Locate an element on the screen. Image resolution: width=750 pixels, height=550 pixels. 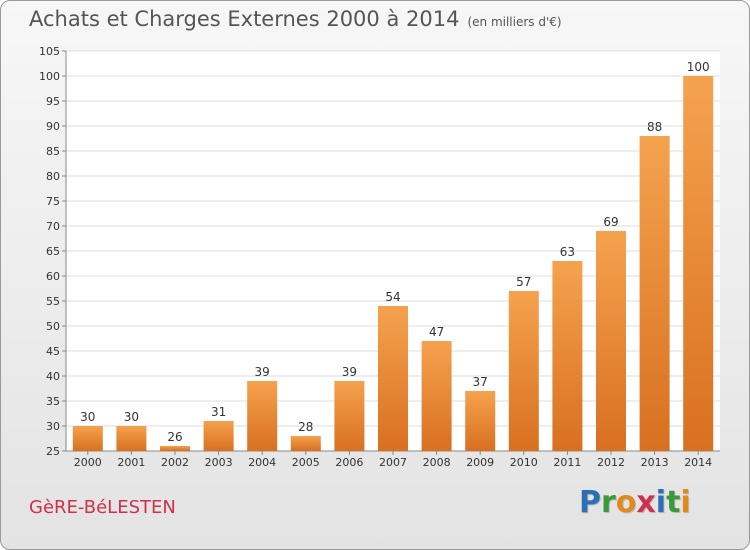
y-tick-label: 55 is located at coordinates (53, 301).